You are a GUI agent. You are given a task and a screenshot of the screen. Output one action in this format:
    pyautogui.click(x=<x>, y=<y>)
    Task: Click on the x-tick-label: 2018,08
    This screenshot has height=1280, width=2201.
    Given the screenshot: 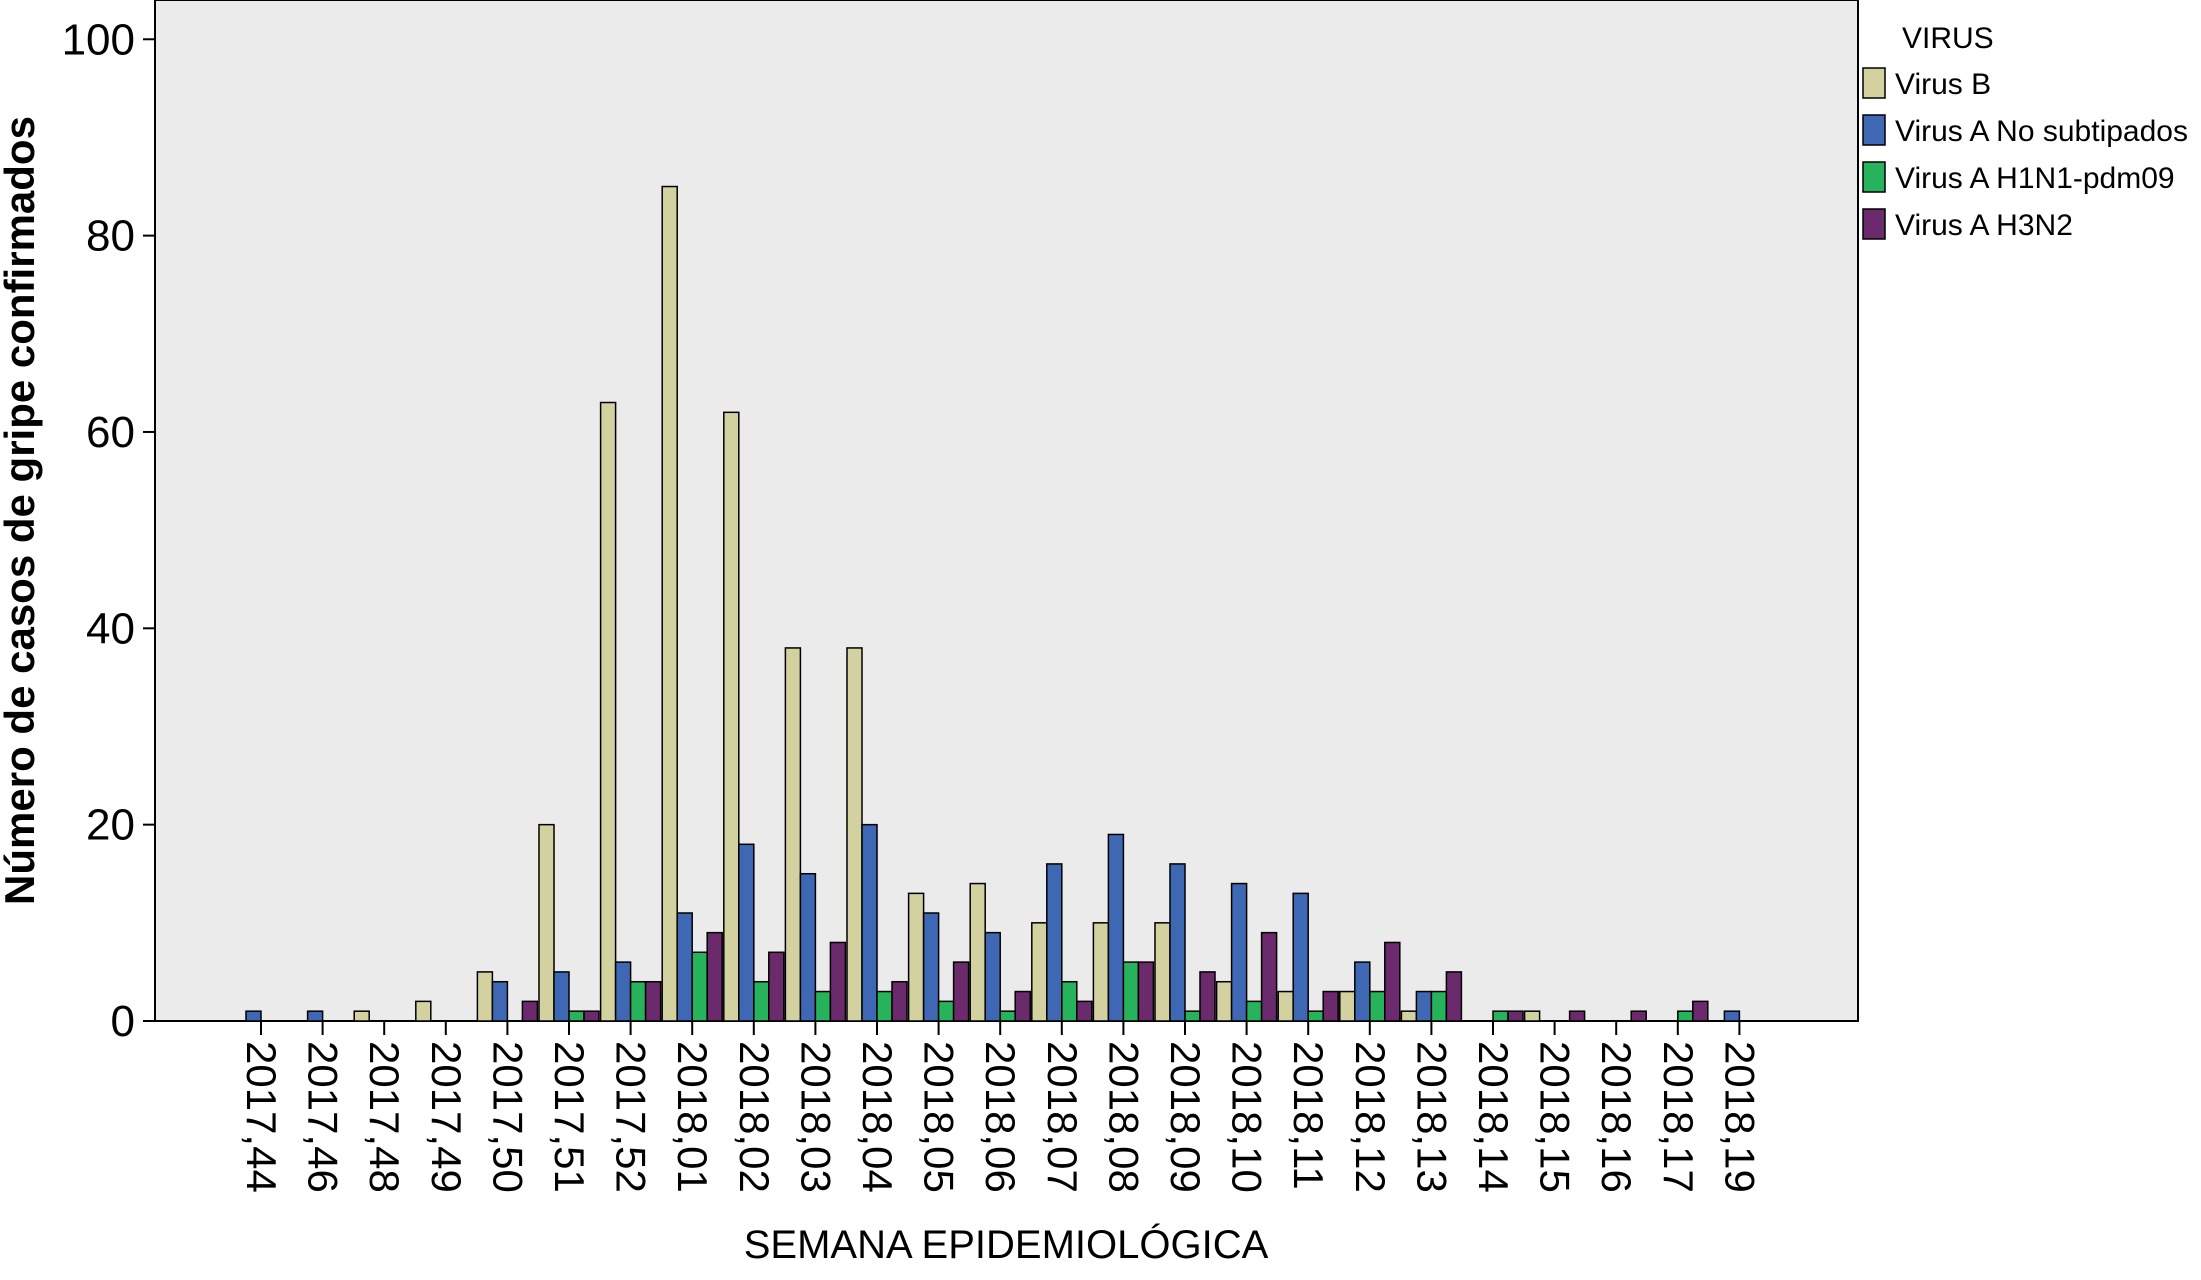 What is the action you would take?
    pyautogui.click(x=1123, y=1117)
    